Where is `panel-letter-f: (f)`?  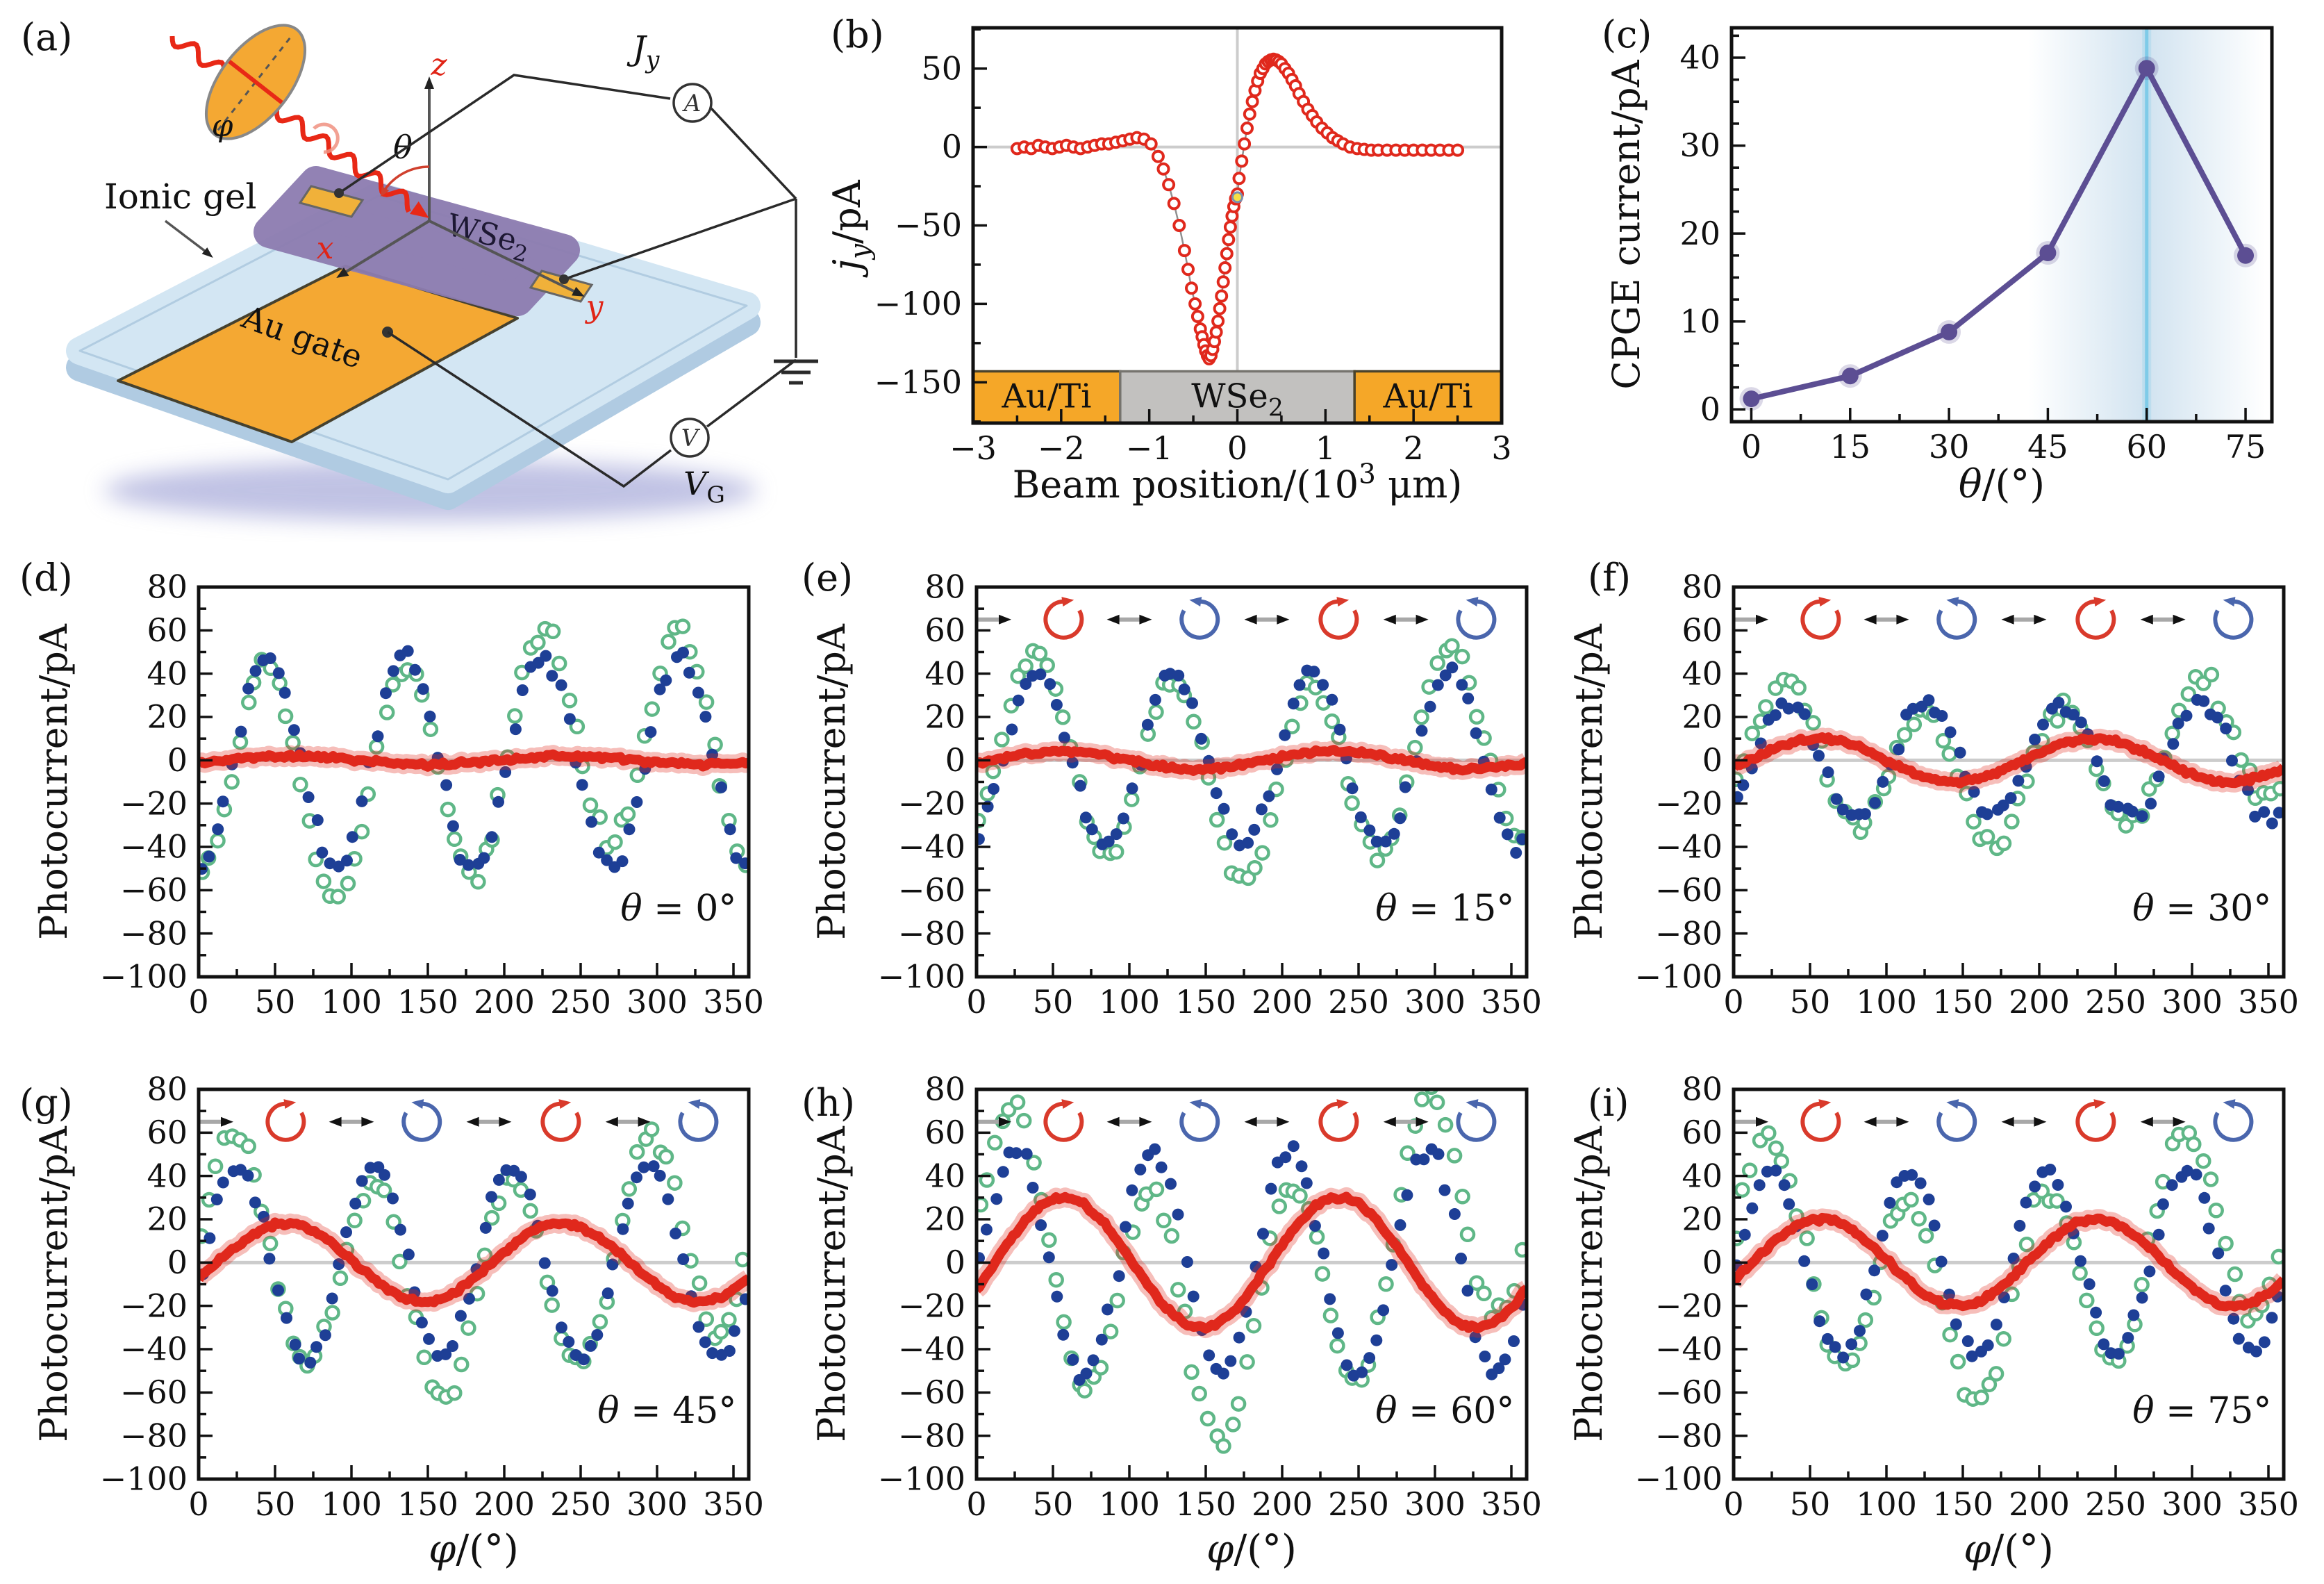
panel-letter-f: (f) is located at coordinates (1610, 578).